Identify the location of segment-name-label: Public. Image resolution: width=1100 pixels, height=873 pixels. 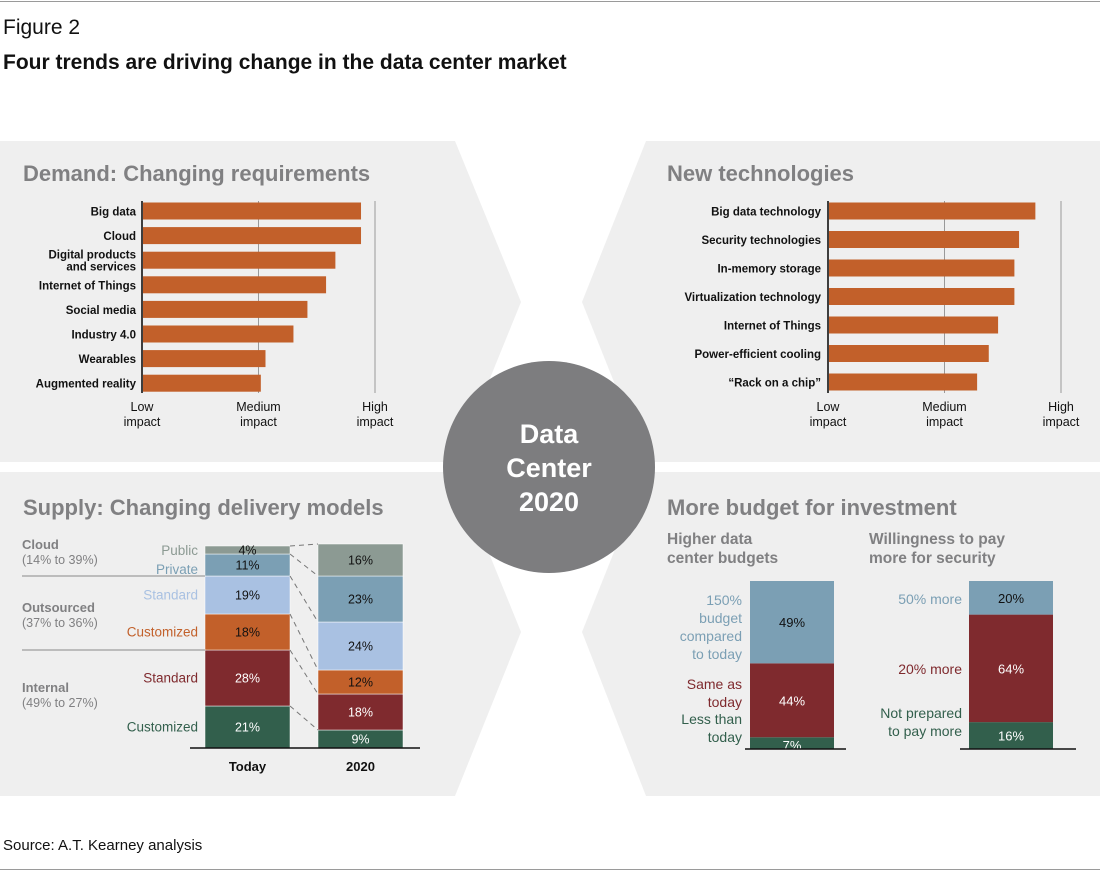
(179, 550).